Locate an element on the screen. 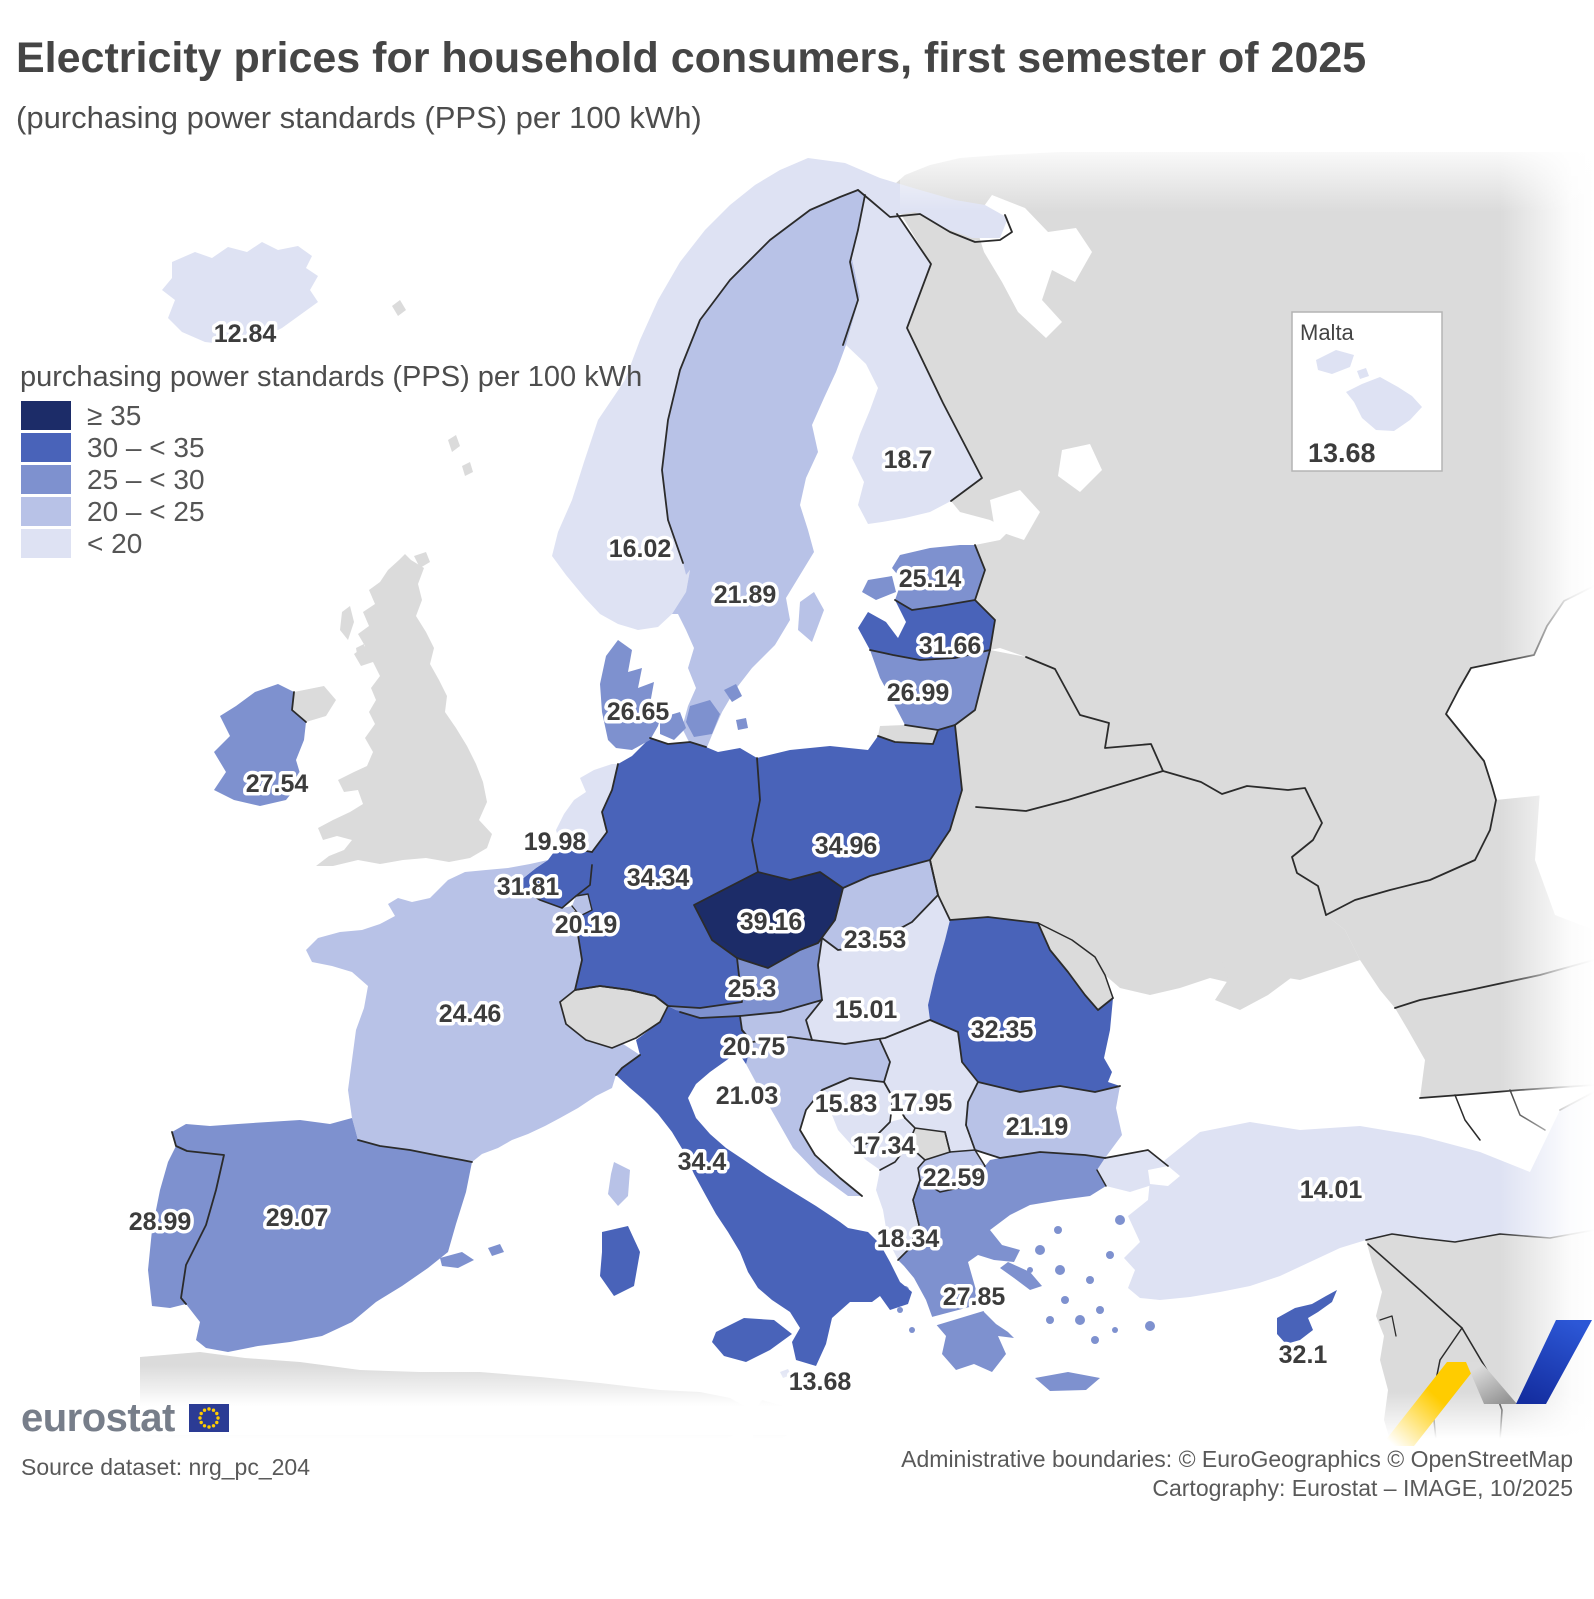 This screenshot has width=1594, height=1599. svg-text: 20.19 is located at coordinates (586, 925).